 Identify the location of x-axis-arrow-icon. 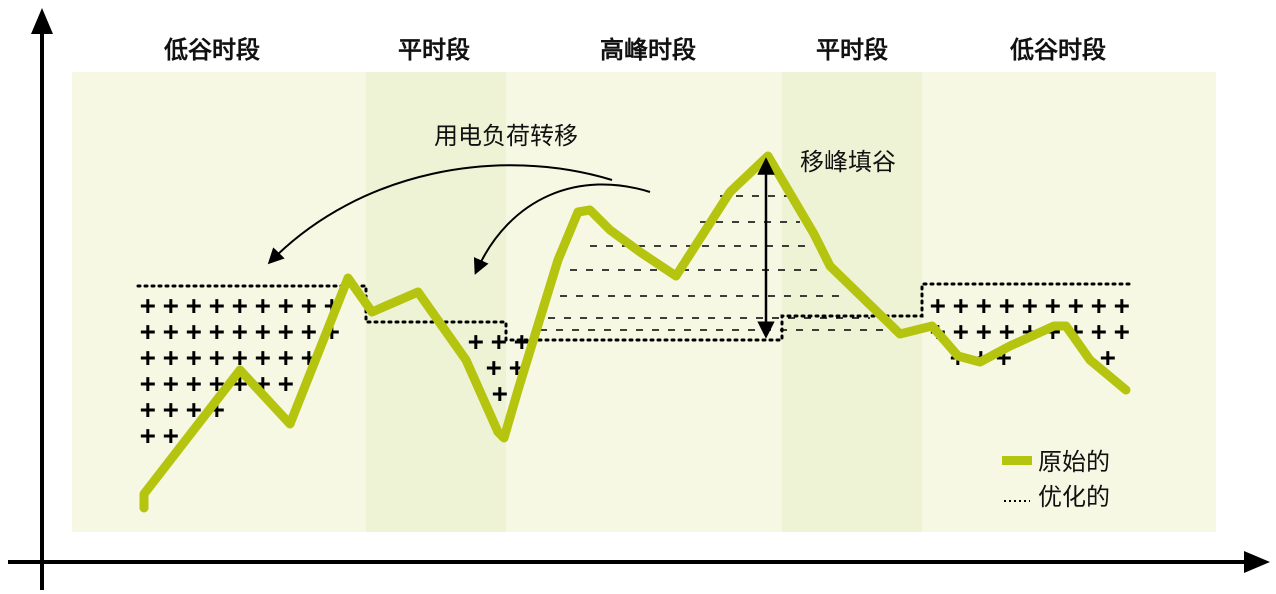
(1257, 562).